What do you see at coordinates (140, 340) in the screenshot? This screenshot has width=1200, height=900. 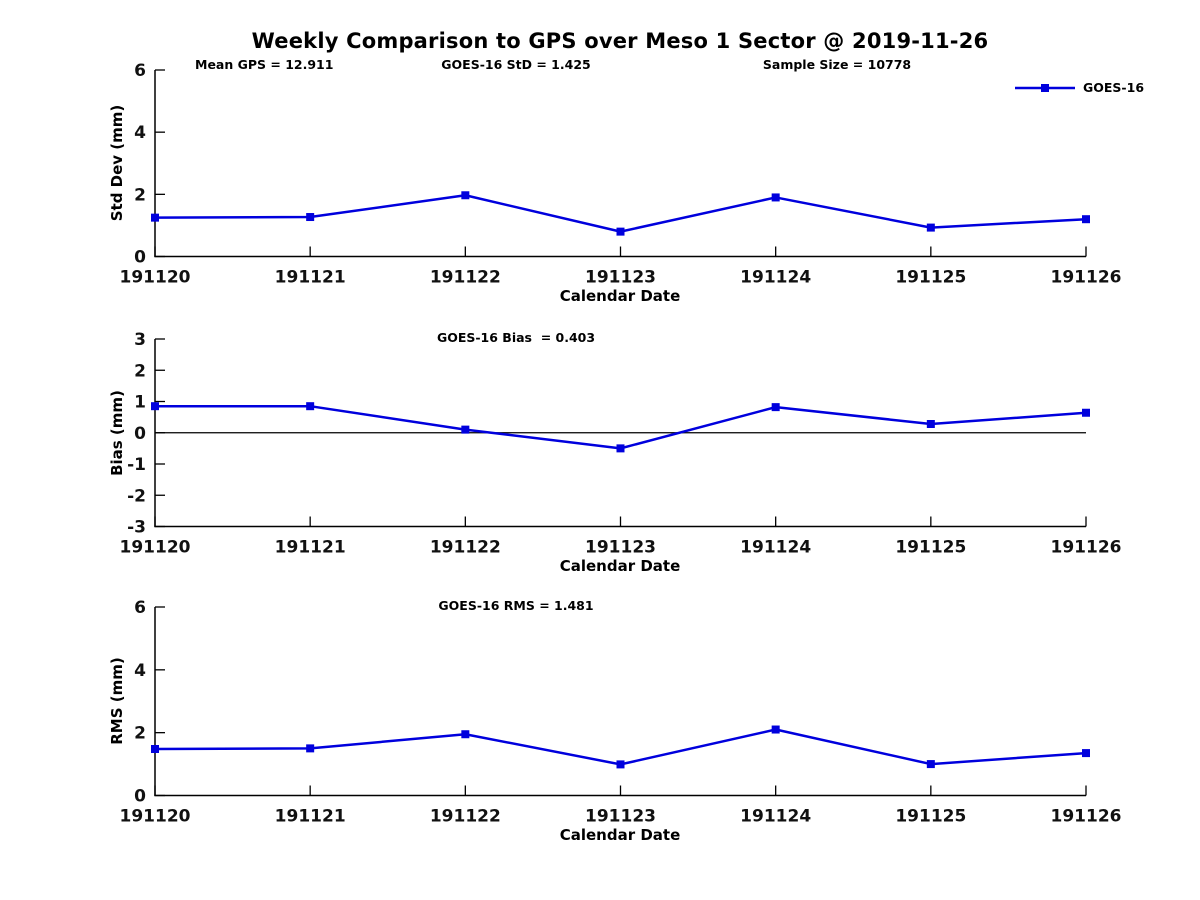 I see `y-tick-label: 3` at bounding box center [140, 340].